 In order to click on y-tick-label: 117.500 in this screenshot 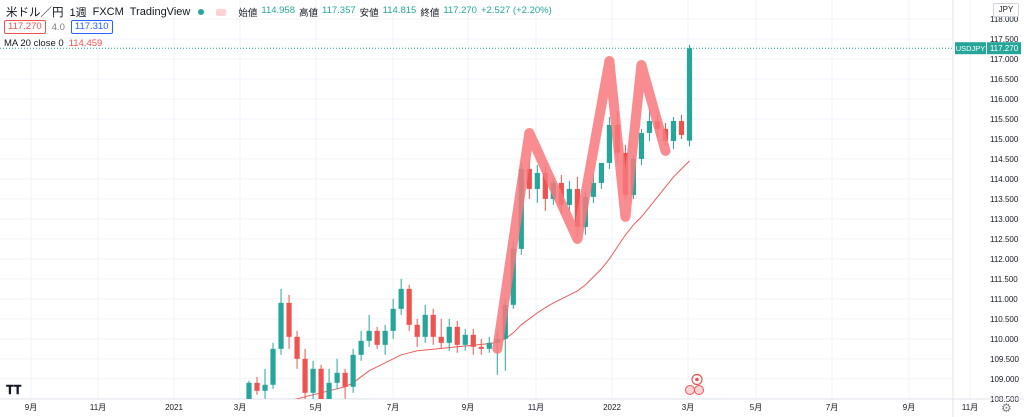, I will do `click(1004, 39)`.